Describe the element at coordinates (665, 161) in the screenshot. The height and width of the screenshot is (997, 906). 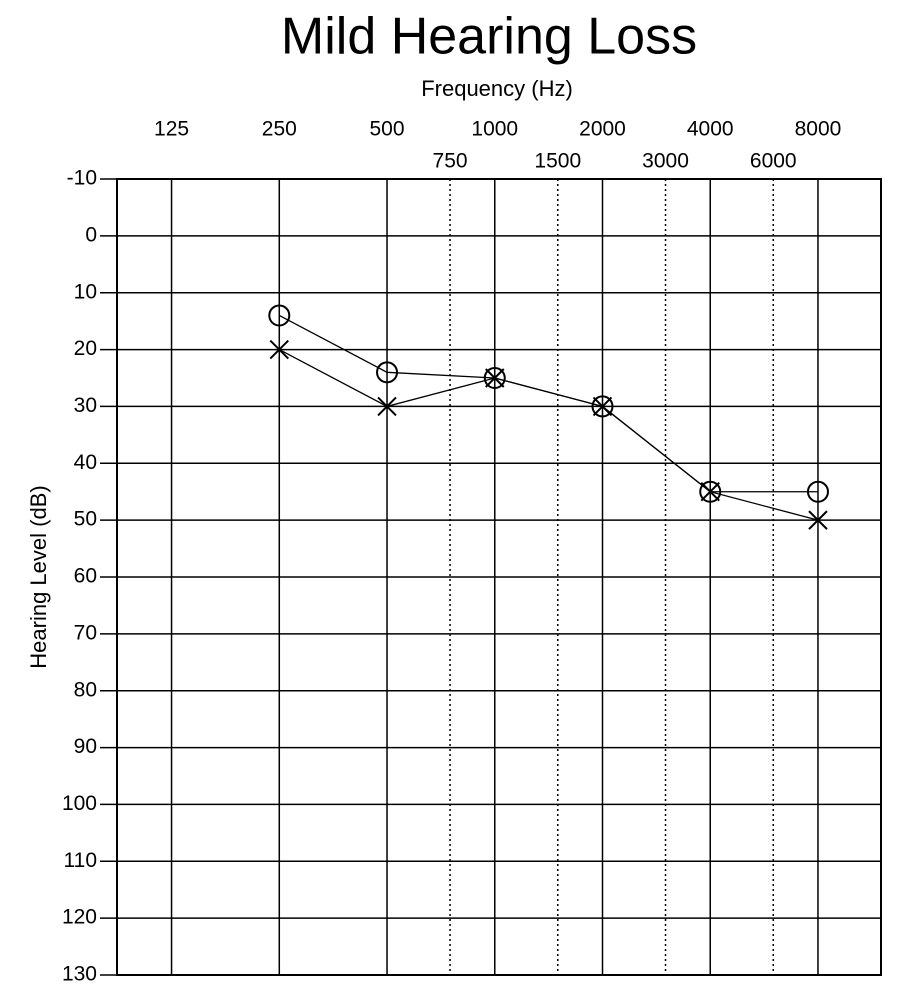
I see `x-minor-tick-label: 3000` at that location.